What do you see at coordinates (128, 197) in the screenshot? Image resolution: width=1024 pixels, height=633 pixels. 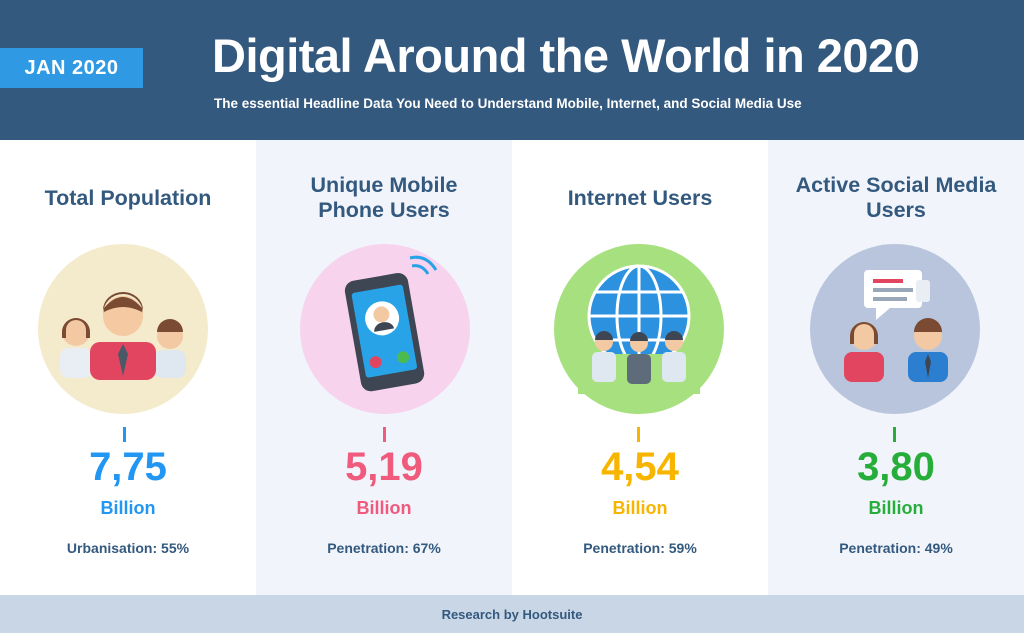 I see `stat-title: Total Population` at bounding box center [128, 197].